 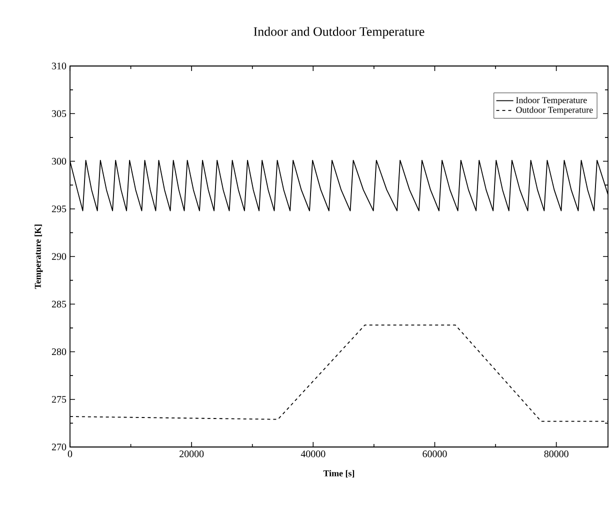 What do you see at coordinates (556, 454) in the screenshot?
I see `x-tick-label: 80000` at bounding box center [556, 454].